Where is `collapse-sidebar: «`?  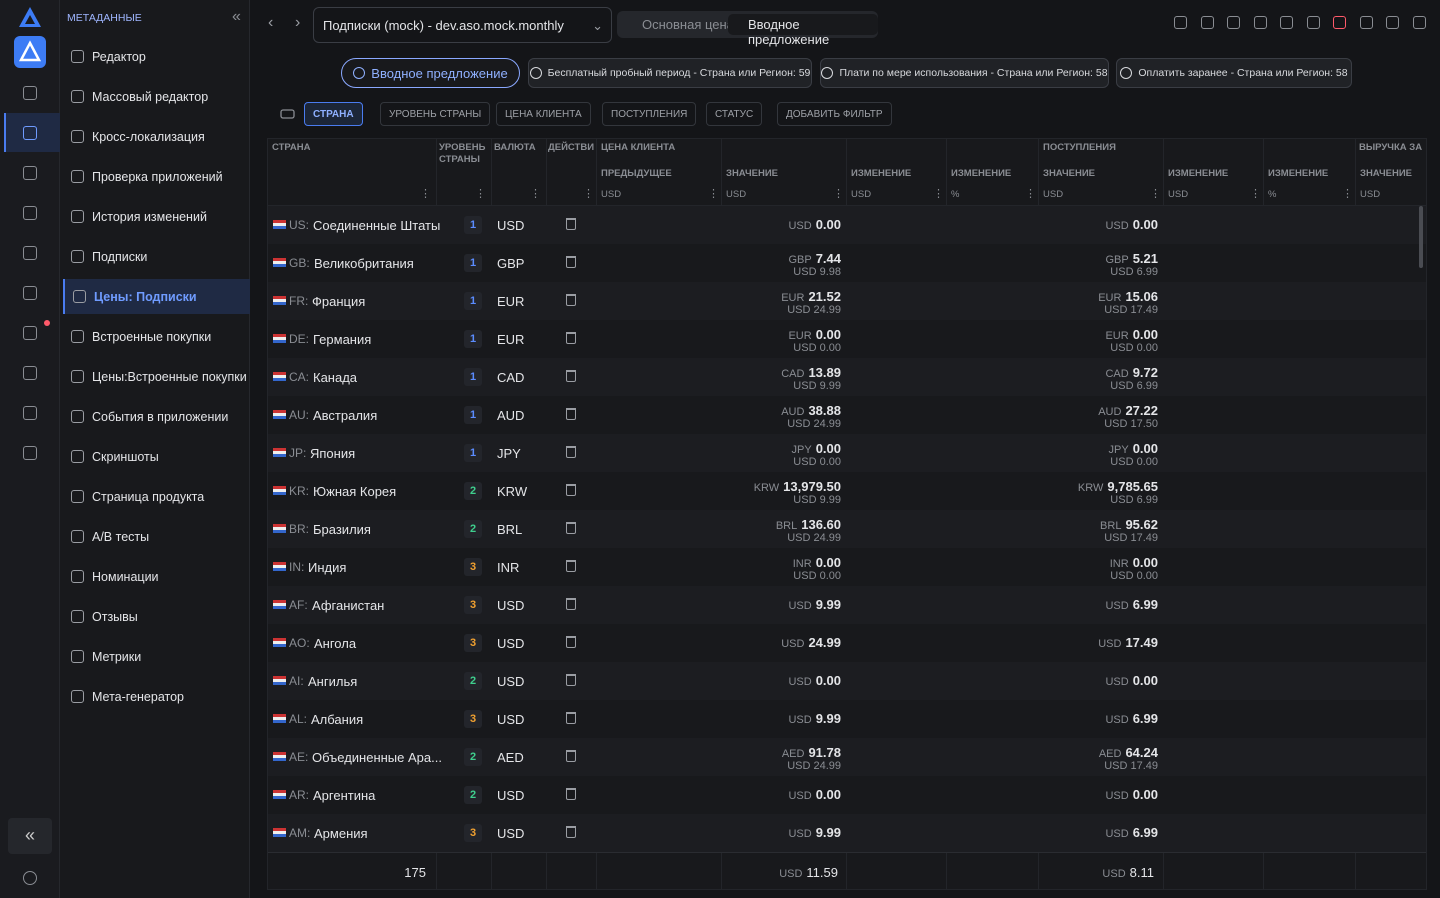
collapse-sidebar: « is located at coordinates (236, 16).